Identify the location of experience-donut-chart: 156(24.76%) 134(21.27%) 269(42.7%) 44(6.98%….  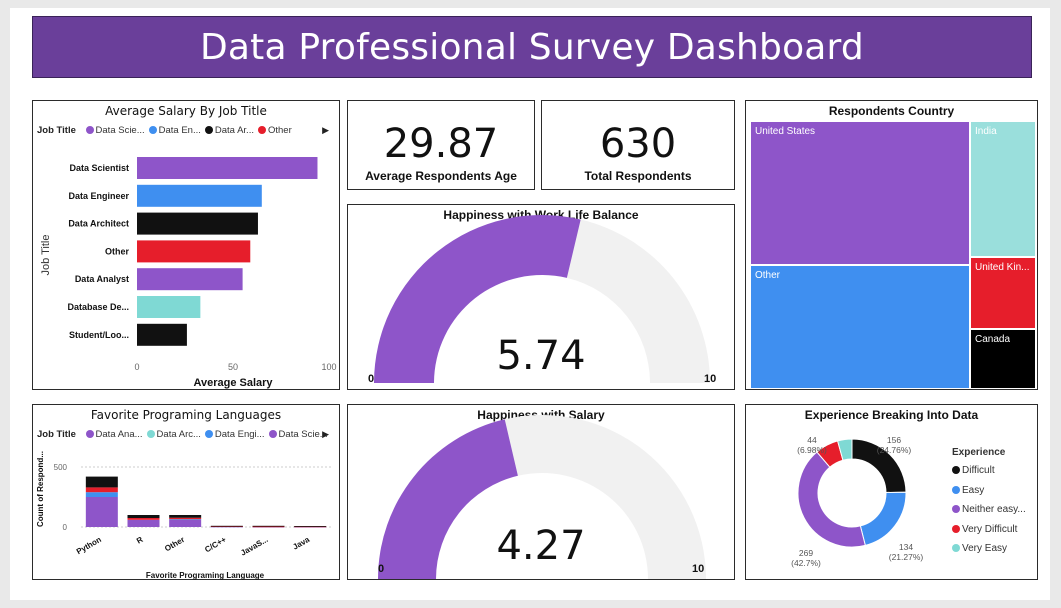
(857, 501).